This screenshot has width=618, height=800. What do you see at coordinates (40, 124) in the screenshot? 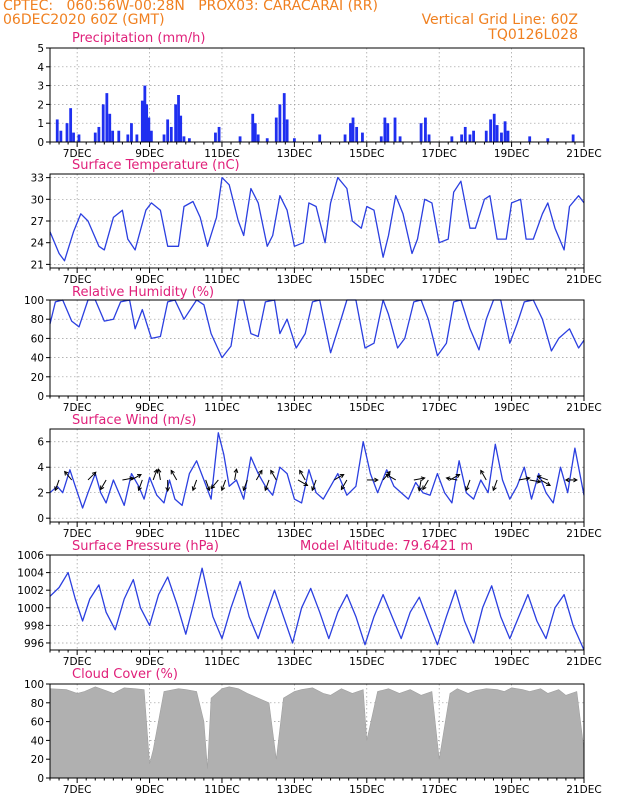
I see `precip-ytick-label: 1` at bounding box center [40, 124].